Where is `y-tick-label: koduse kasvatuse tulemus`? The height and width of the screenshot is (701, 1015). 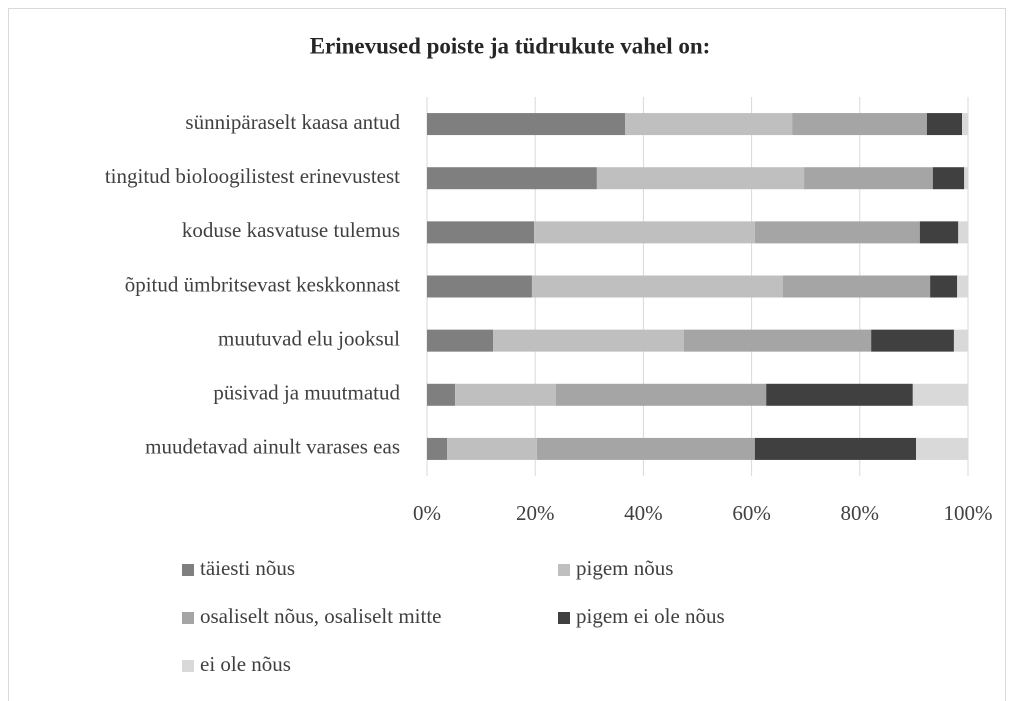
y-tick-label: koduse kasvatuse tulemus is located at coordinates (291, 230).